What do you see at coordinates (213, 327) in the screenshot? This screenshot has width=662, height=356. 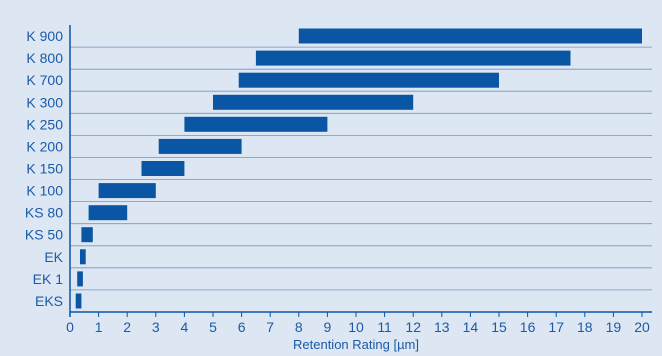 I see `x-tick-label: 5` at bounding box center [213, 327].